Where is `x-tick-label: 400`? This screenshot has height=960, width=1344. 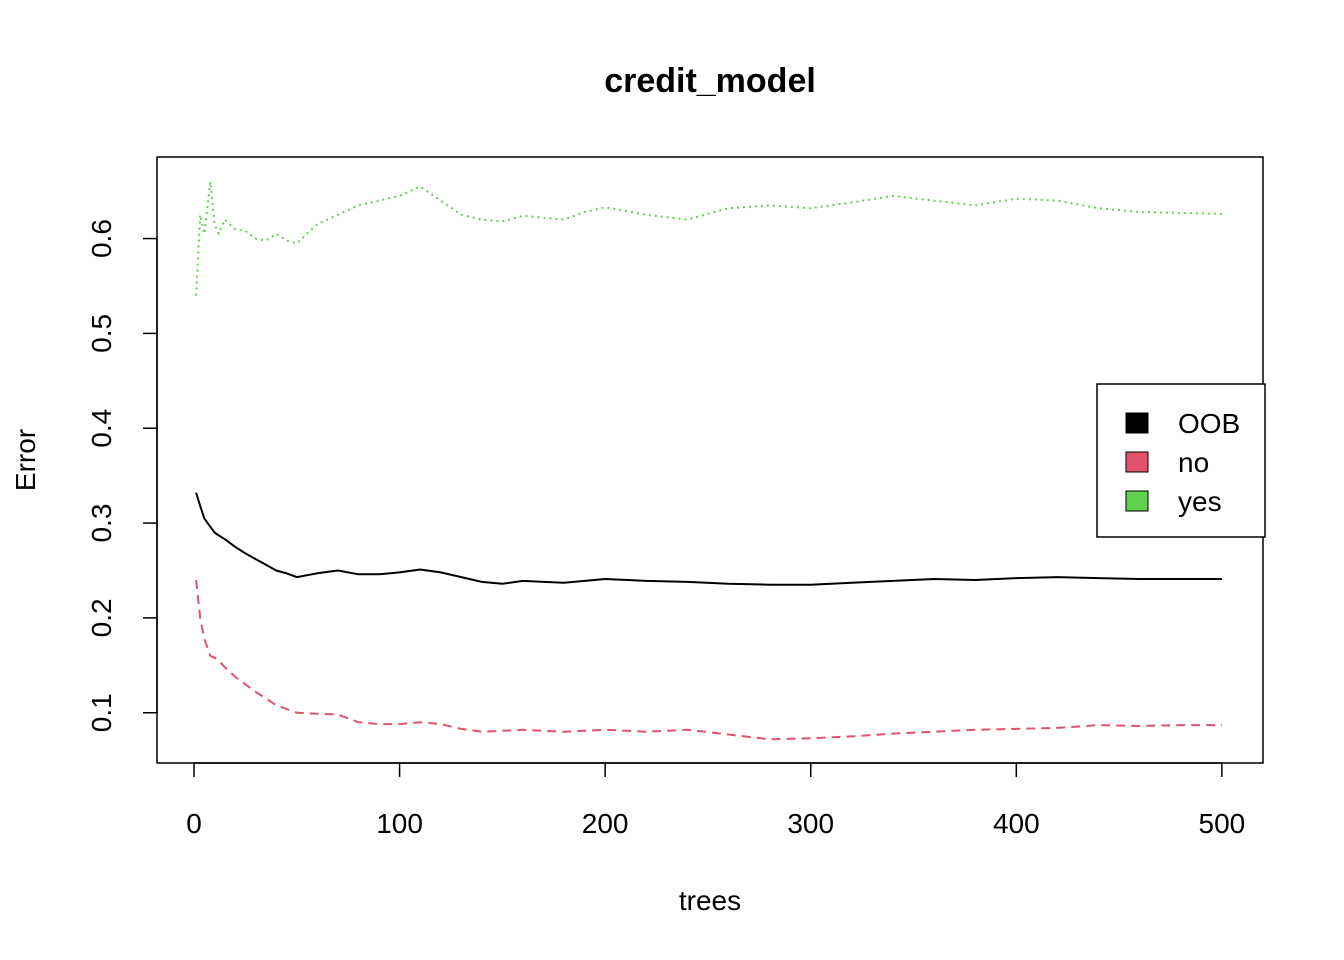 x-tick-label: 400 is located at coordinates (1016, 823).